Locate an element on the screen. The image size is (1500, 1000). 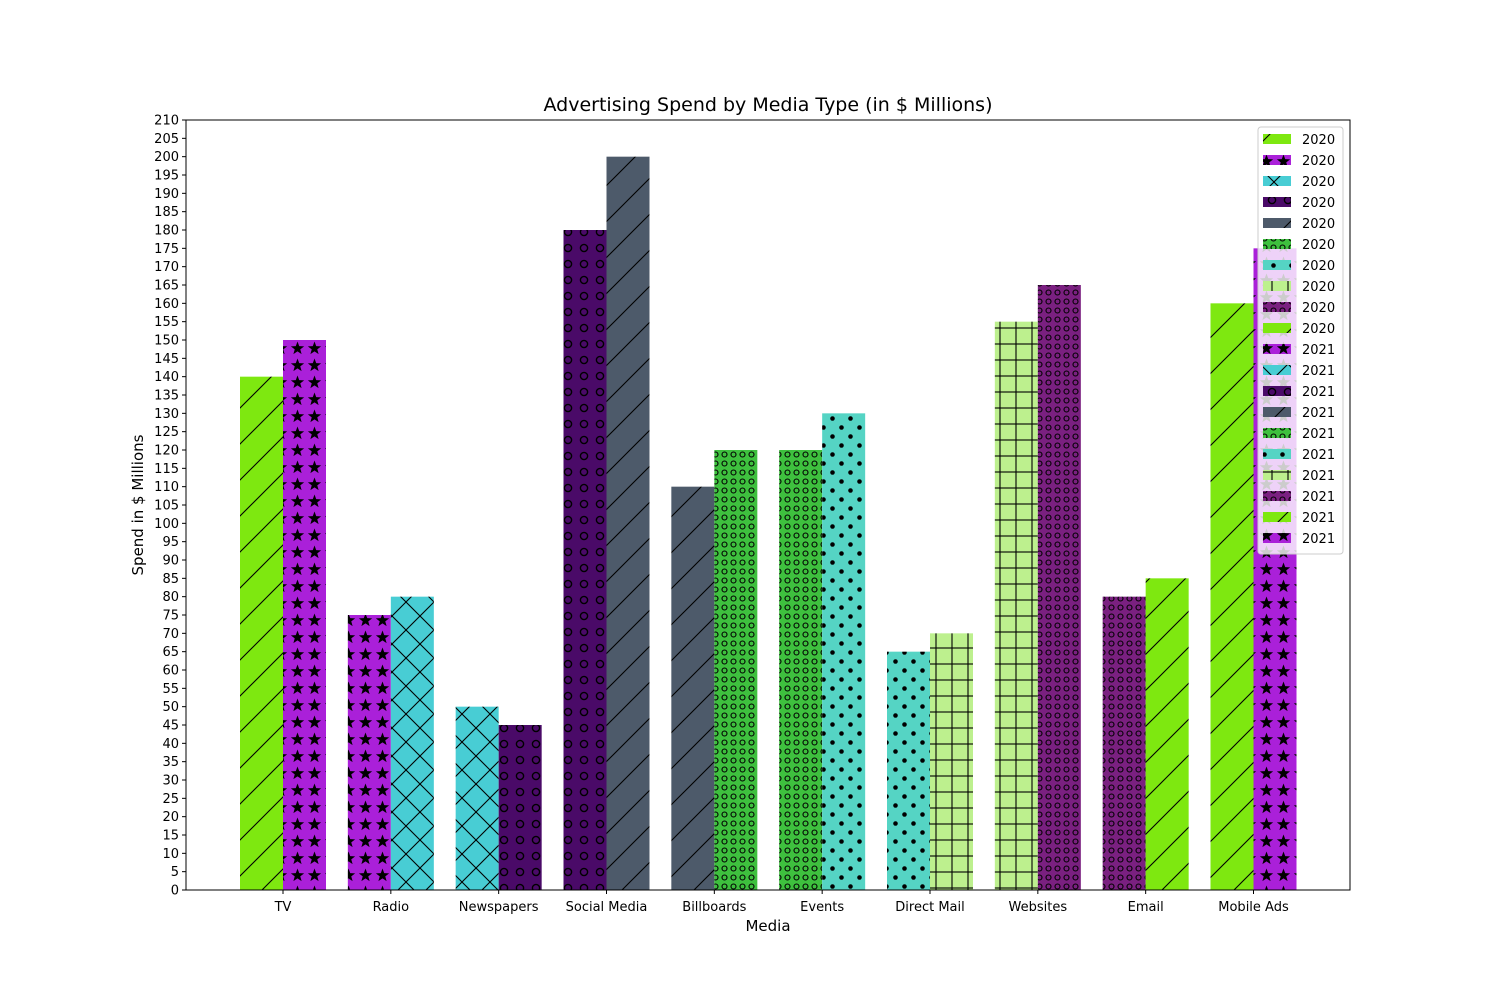
bar-2020-newspapers is located at coordinates (477, 798).